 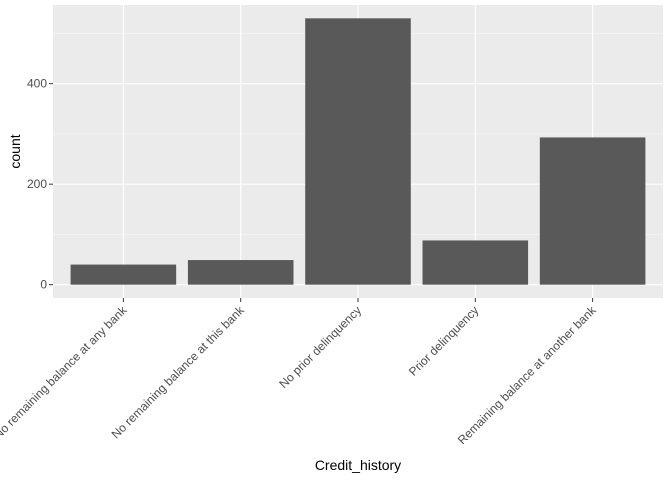 I want to click on y-axis: 0 200 400, so click(x=40, y=184).